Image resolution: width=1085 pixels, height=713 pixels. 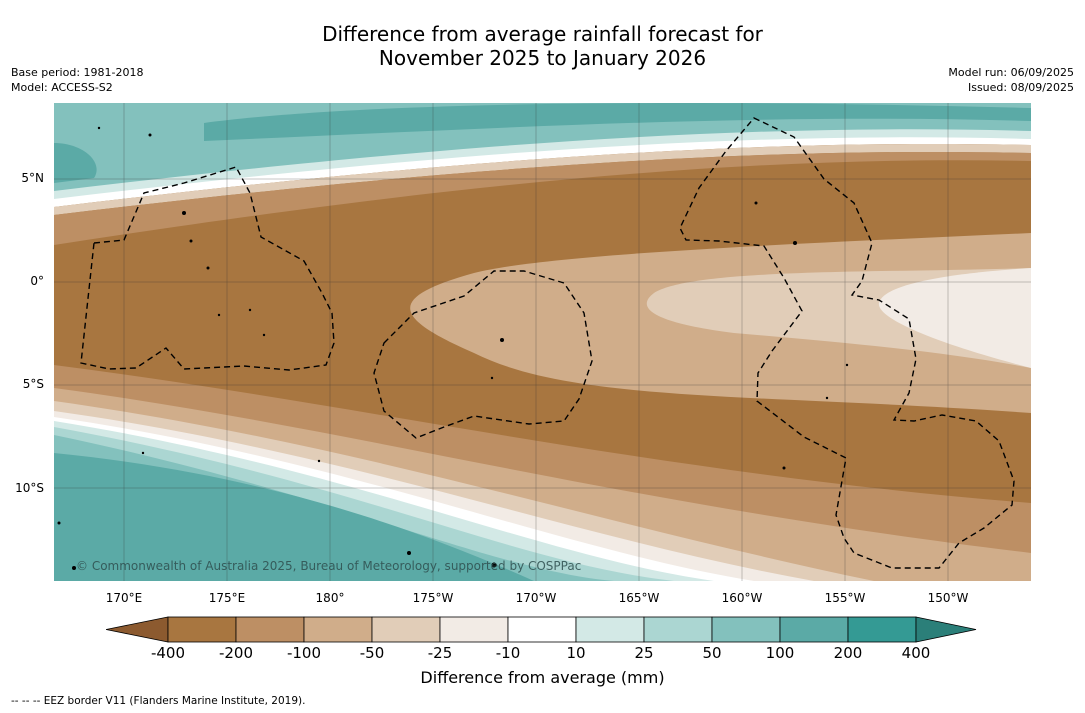 What do you see at coordinates (542, 58) in the screenshot?
I see `title-line-2: November 2025 to January 2026` at bounding box center [542, 58].